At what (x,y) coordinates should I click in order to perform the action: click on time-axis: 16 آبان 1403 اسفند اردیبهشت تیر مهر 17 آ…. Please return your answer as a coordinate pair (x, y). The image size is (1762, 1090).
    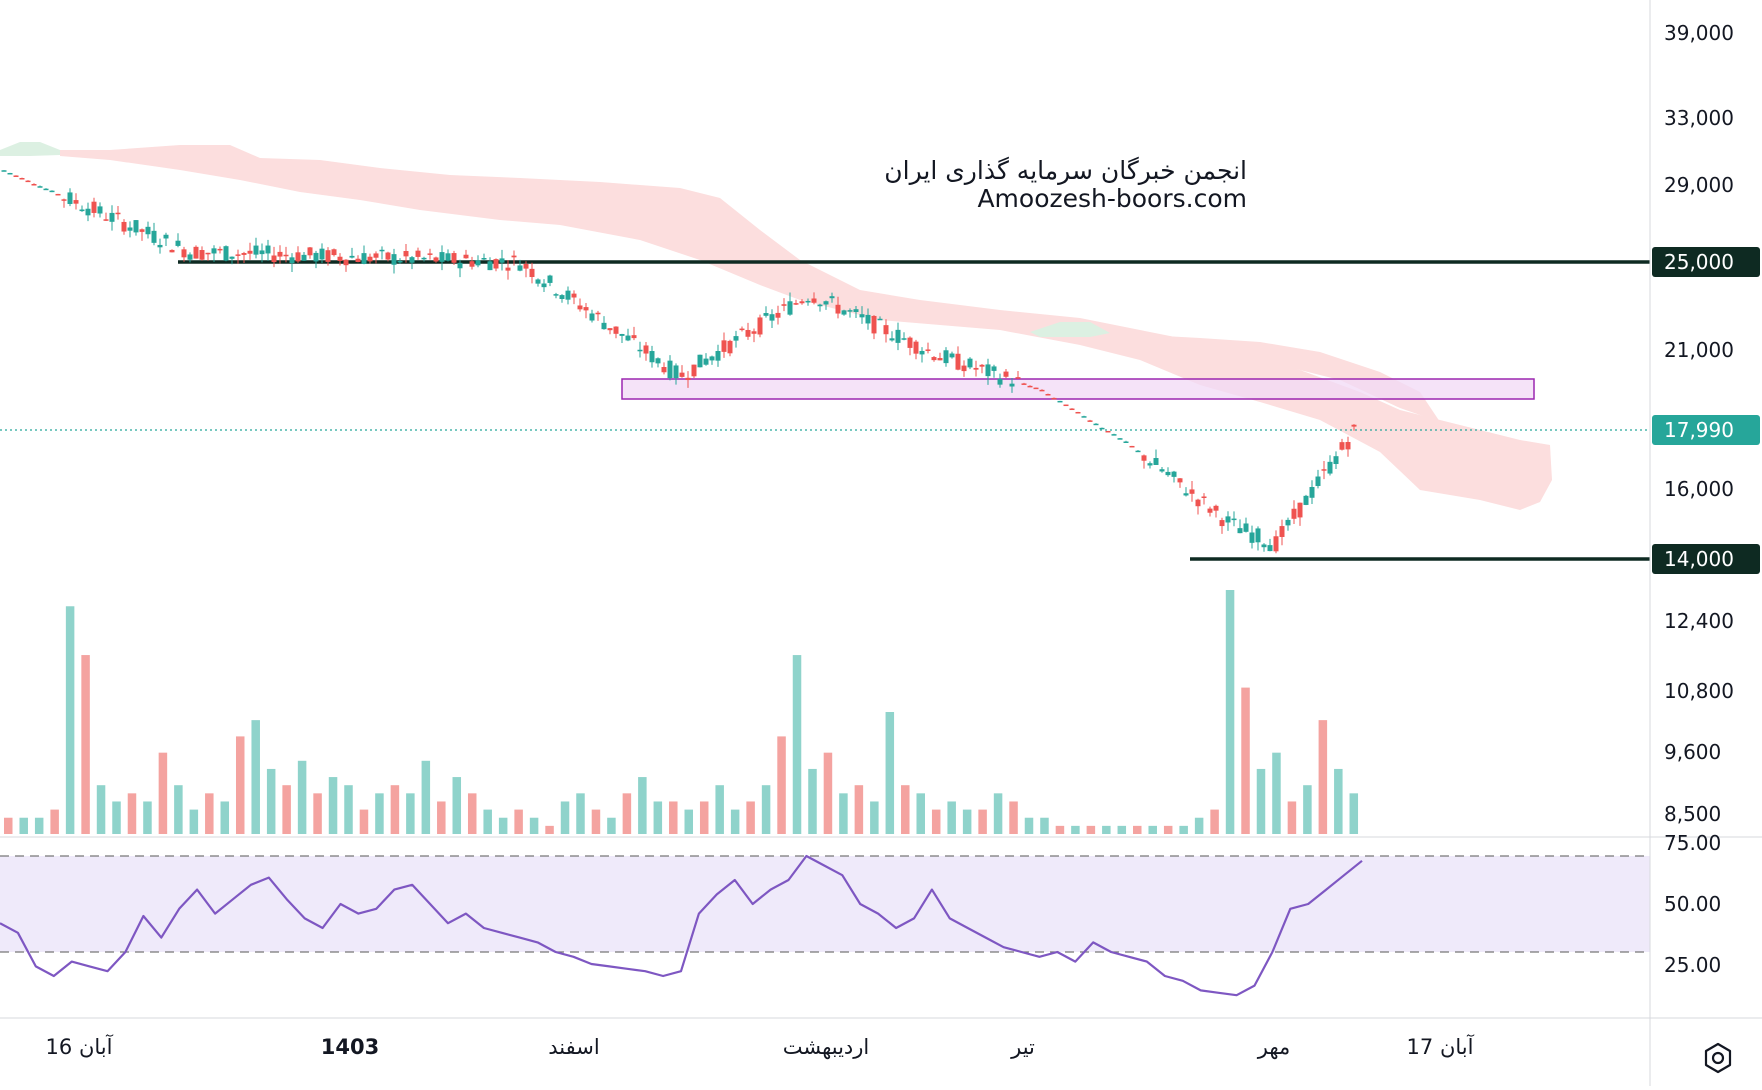
    Looking at the image, I should click on (760, 1046).